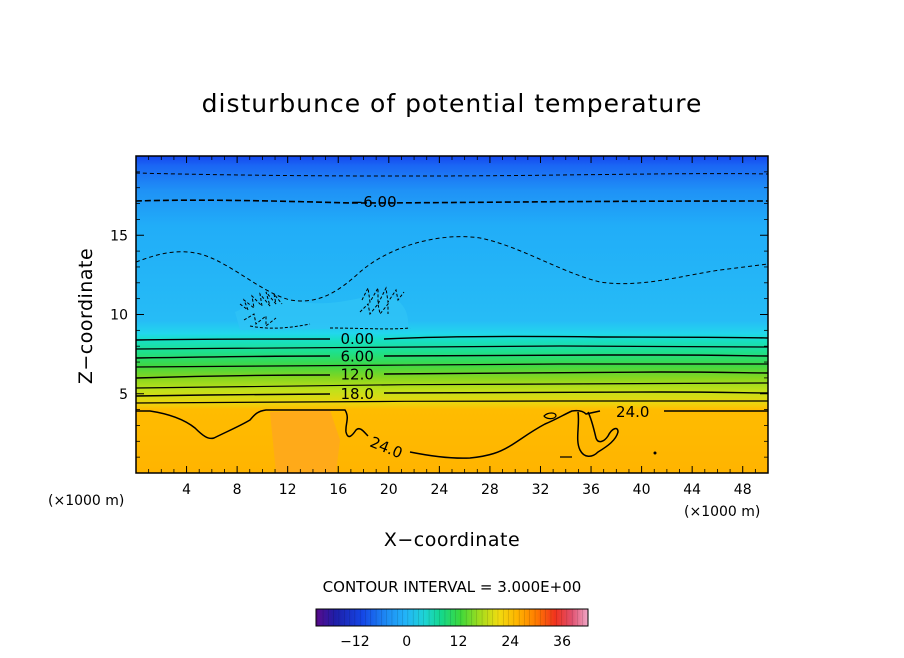 The width and height of the screenshot is (904, 658). I want to click on contour-label: 12.0, so click(356, 375).